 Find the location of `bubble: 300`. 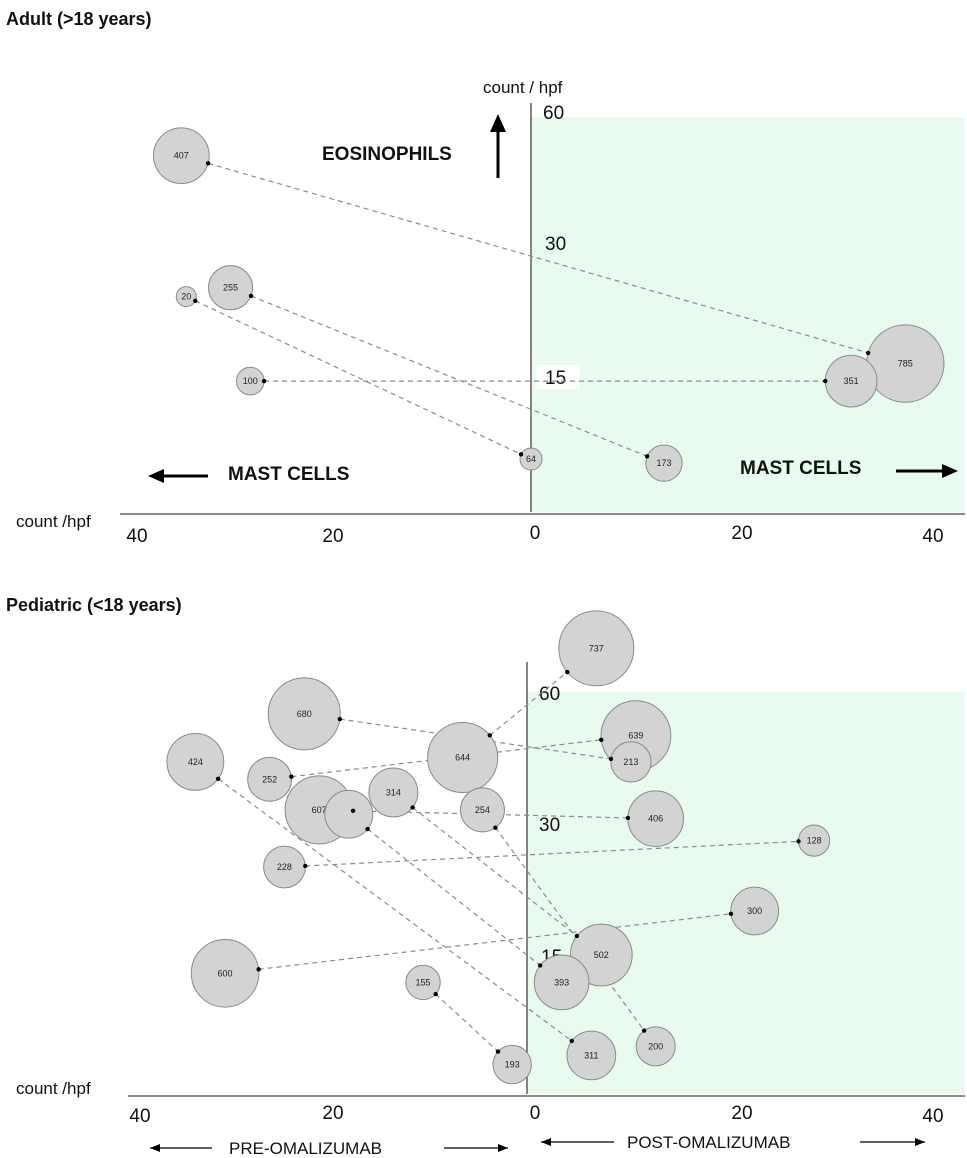

bubble: 300 is located at coordinates (755, 911).